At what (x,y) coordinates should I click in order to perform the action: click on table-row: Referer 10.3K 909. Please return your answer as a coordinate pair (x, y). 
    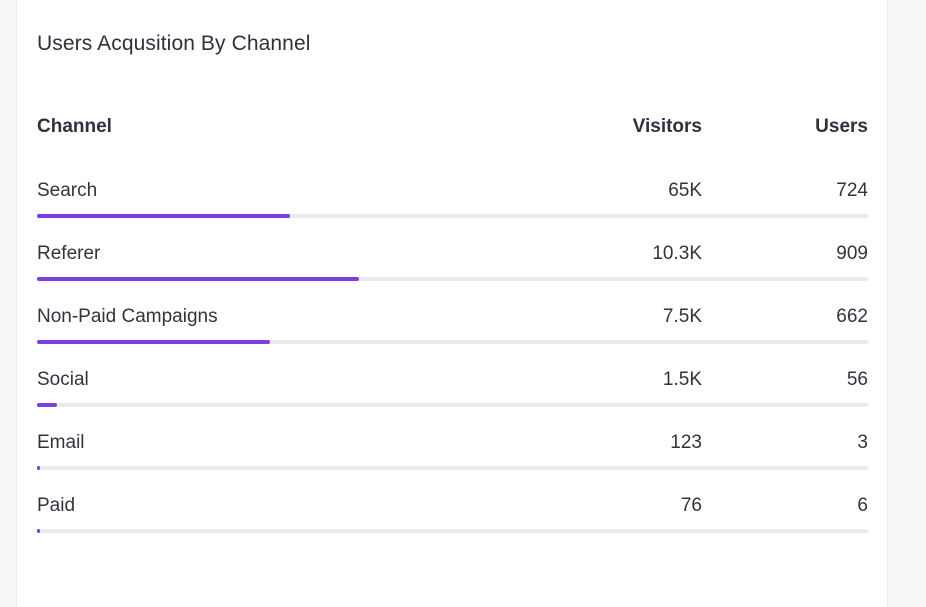
    Looking at the image, I should click on (452, 274).